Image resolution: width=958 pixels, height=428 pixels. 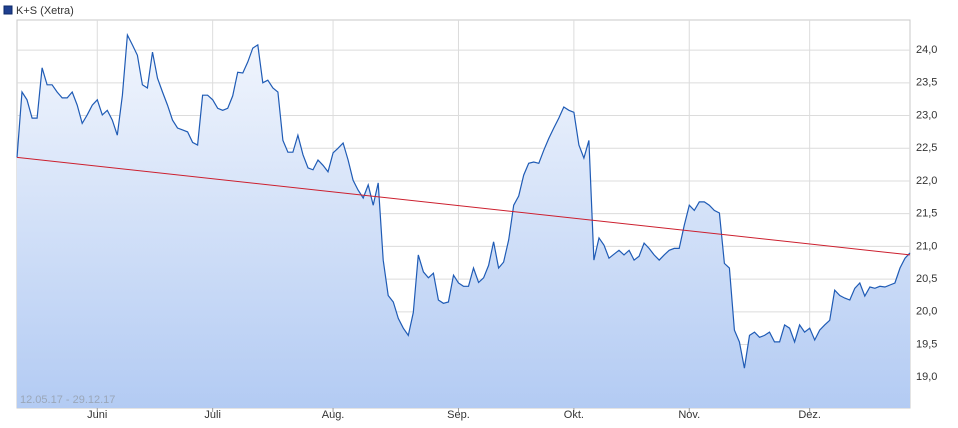 What do you see at coordinates (67, 400) in the screenshot?
I see `date-range: 12.05.17 - 29.12.17` at bounding box center [67, 400].